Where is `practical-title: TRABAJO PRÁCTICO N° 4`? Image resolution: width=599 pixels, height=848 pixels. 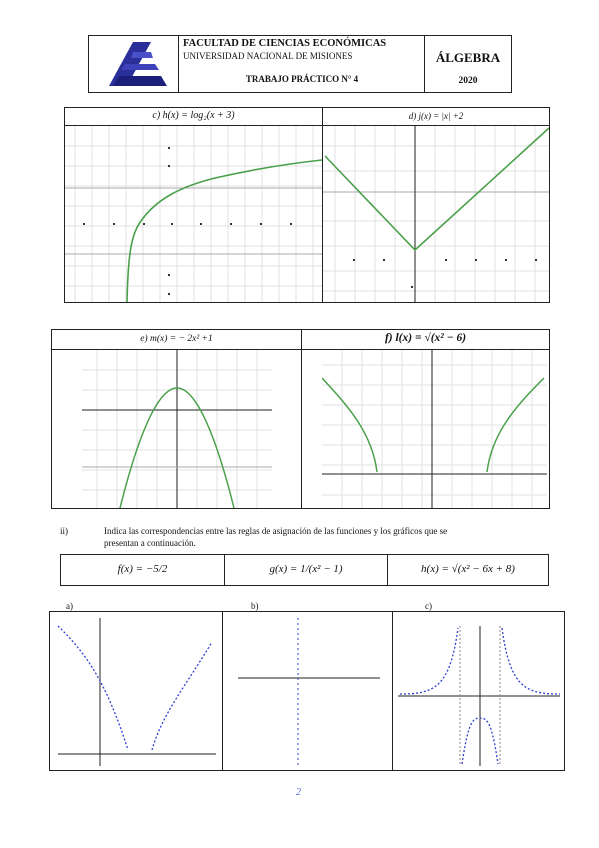 practical-title: TRABAJO PRÁCTICO N° 4 is located at coordinates (302, 79).